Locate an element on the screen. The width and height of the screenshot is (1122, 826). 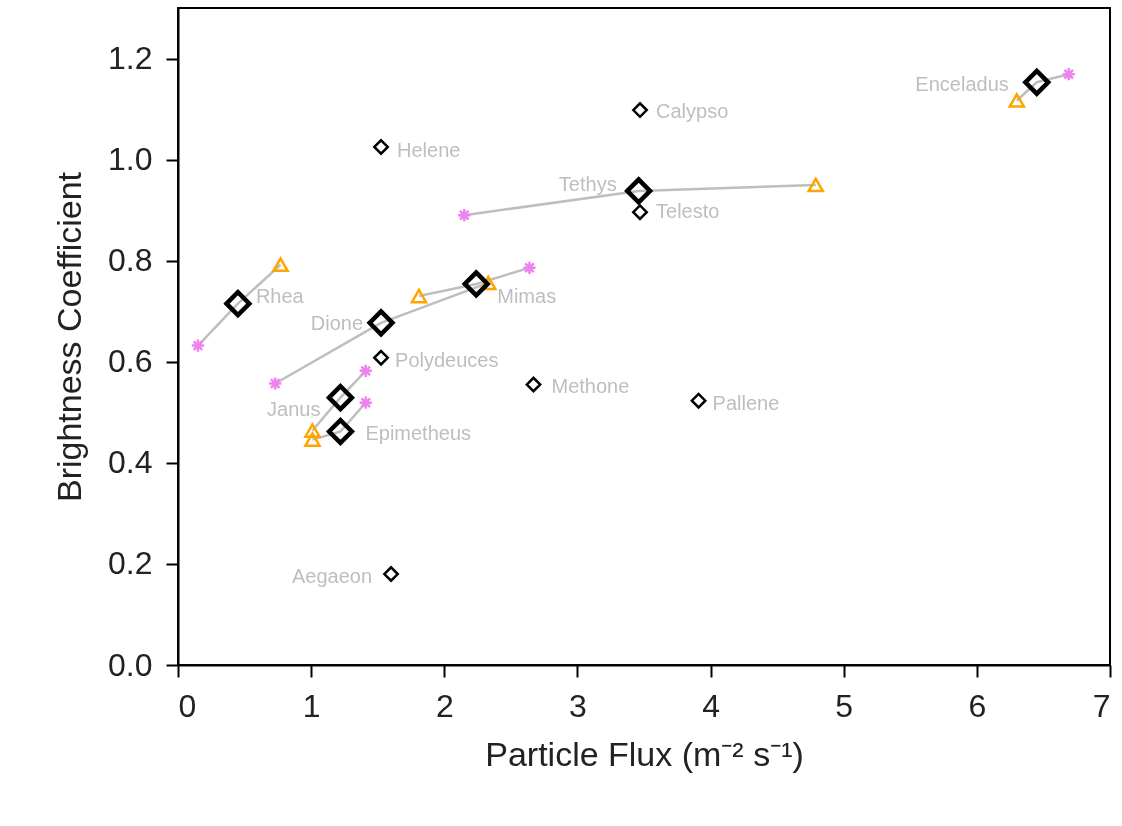
annotation: Epimetheus is located at coordinates (418, 432).